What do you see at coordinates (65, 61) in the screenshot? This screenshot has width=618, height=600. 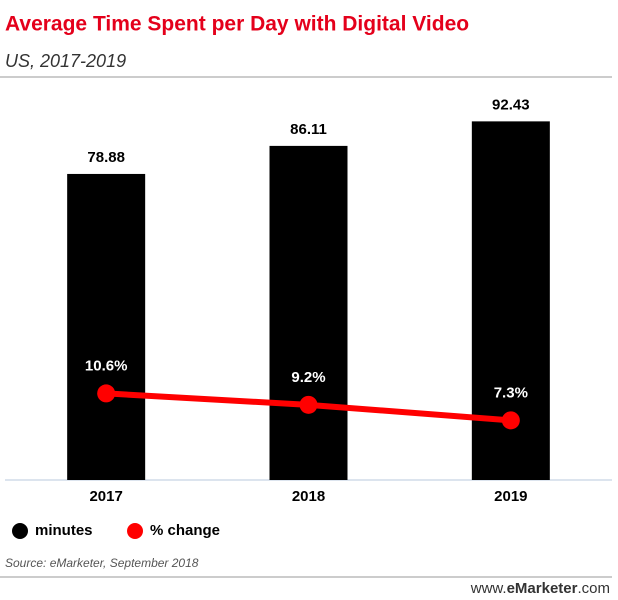 I see `chart-subtitle: US, 2017-2019` at bounding box center [65, 61].